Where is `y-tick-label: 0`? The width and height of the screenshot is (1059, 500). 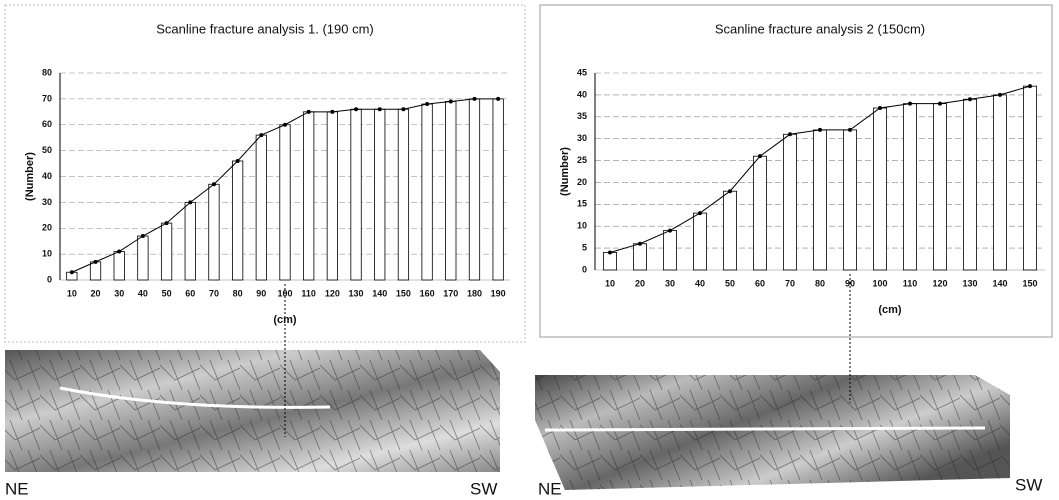 y-tick-label: 0 is located at coordinates (49, 279).